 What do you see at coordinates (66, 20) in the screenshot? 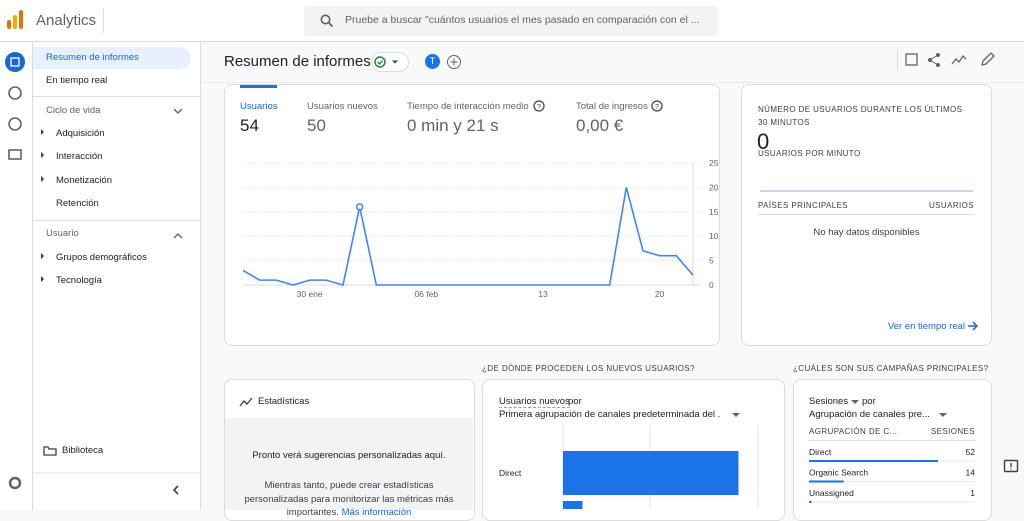
I see `app-name: Analytics` at bounding box center [66, 20].